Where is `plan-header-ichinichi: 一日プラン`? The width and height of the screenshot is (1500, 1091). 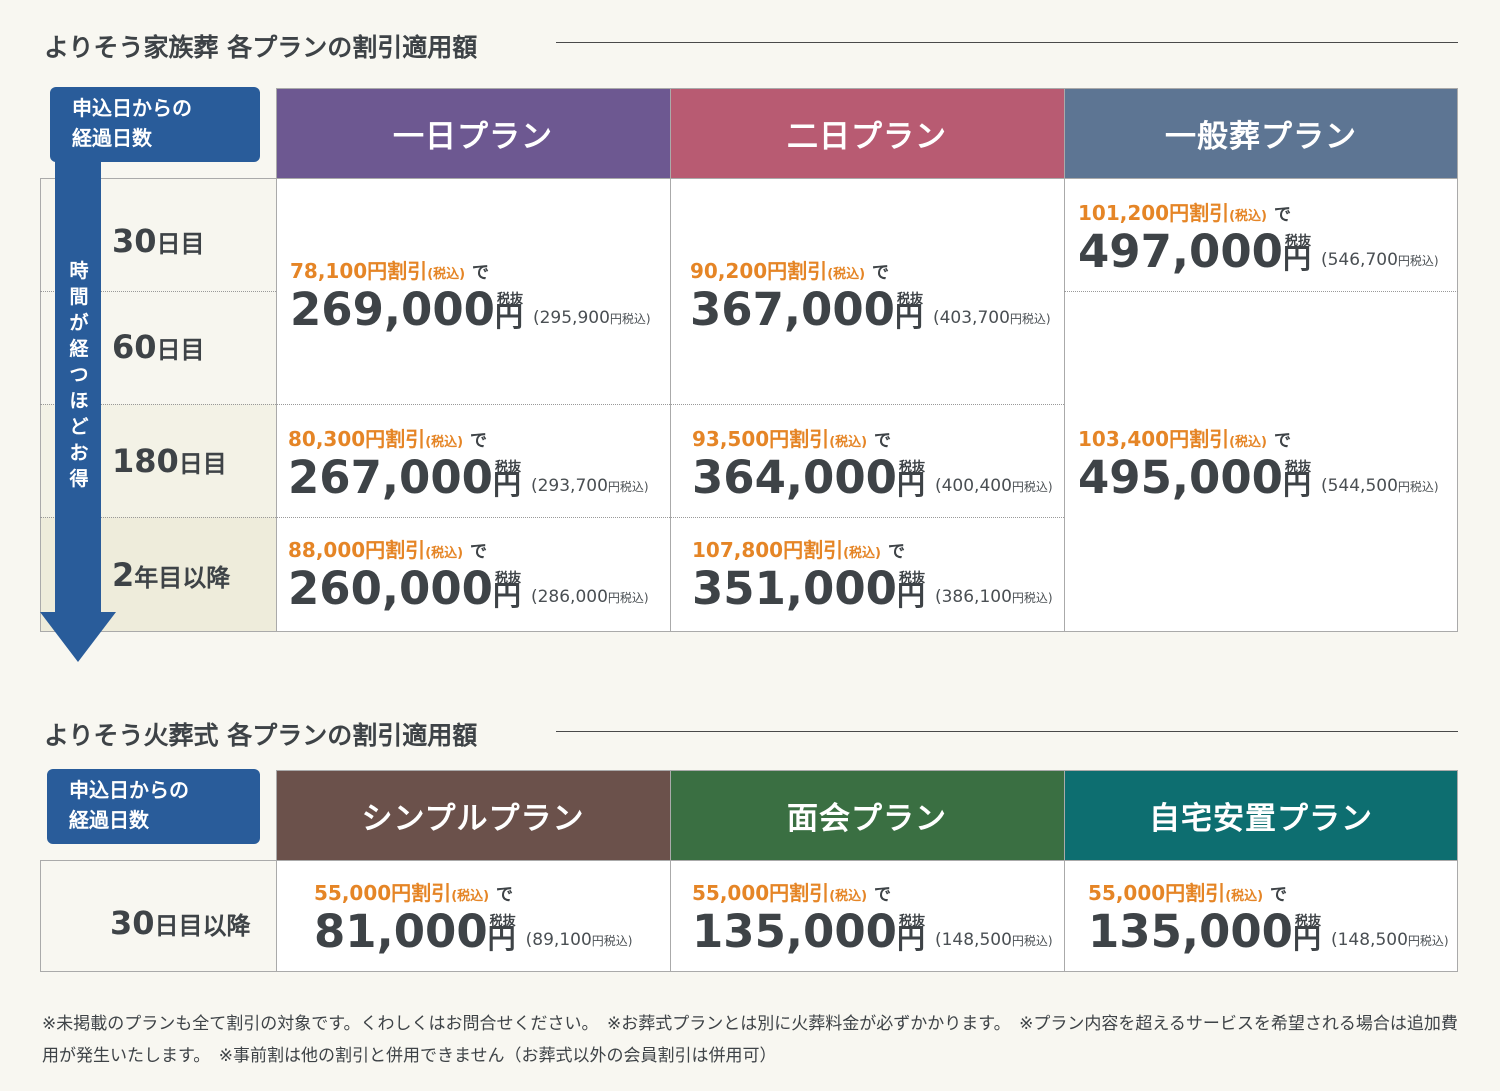 plan-header-ichinichi: 一日プラン is located at coordinates (473, 133).